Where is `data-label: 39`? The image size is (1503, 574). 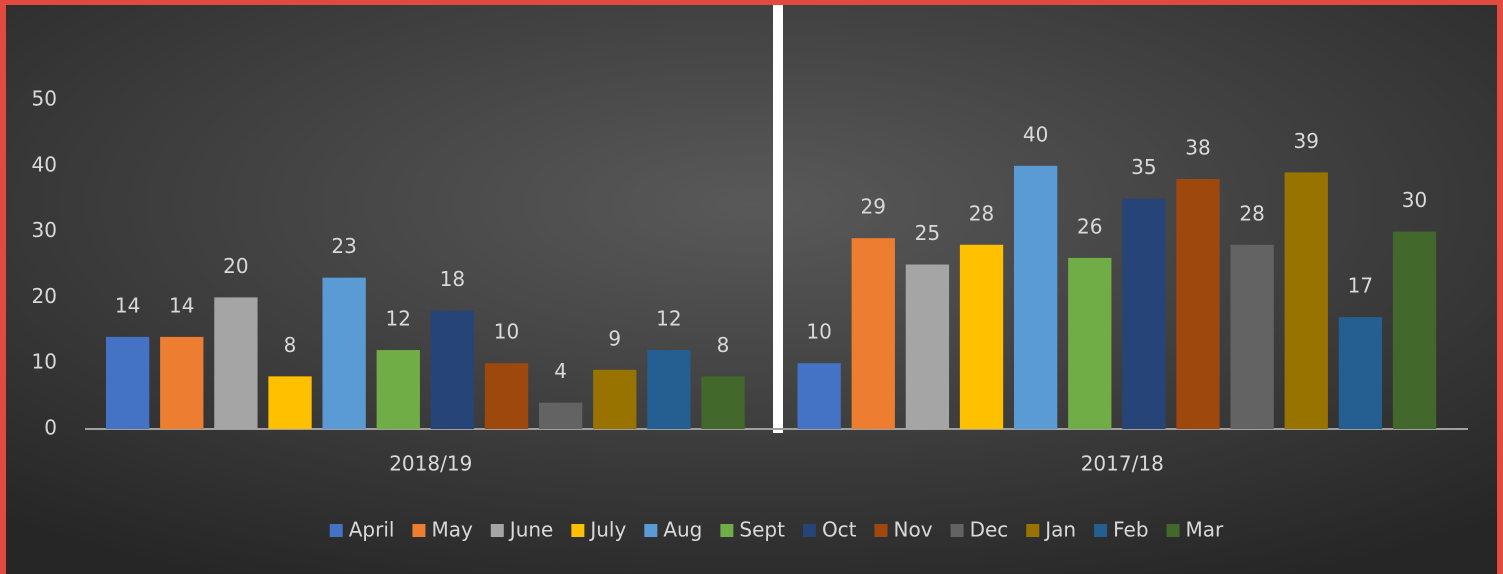
data-label: 39 is located at coordinates (1306, 141).